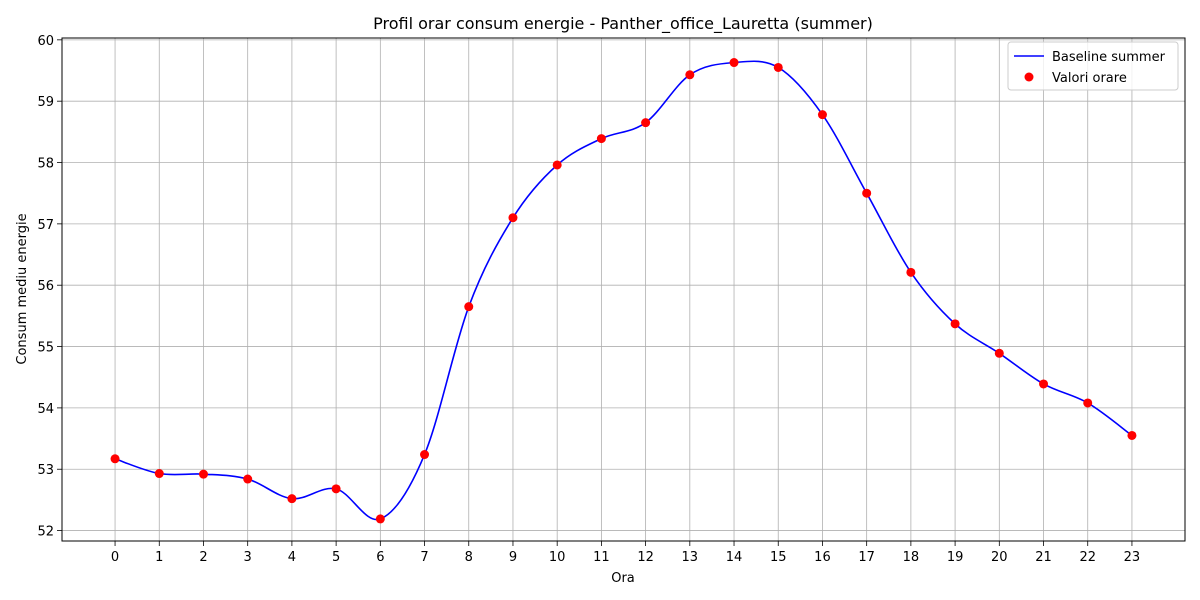 The width and height of the screenshot is (1200, 600). I want to click on y-tick-label: 58, so click(45, 164).